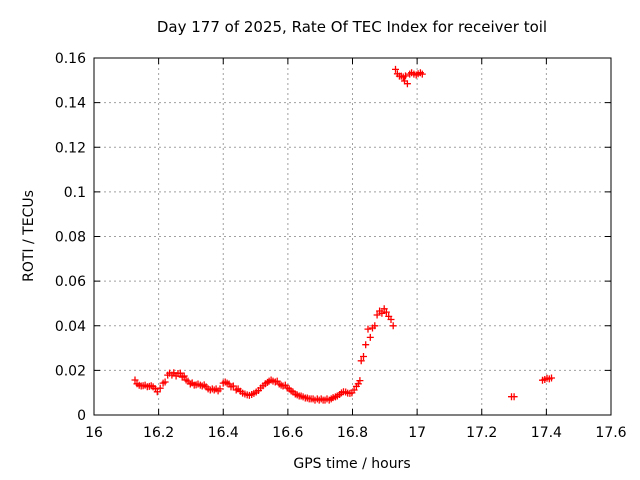  Describe the element at coordinates (29, 236) in the screenshot. I see `y-axis-label: ROTI / TECUs` at that location.